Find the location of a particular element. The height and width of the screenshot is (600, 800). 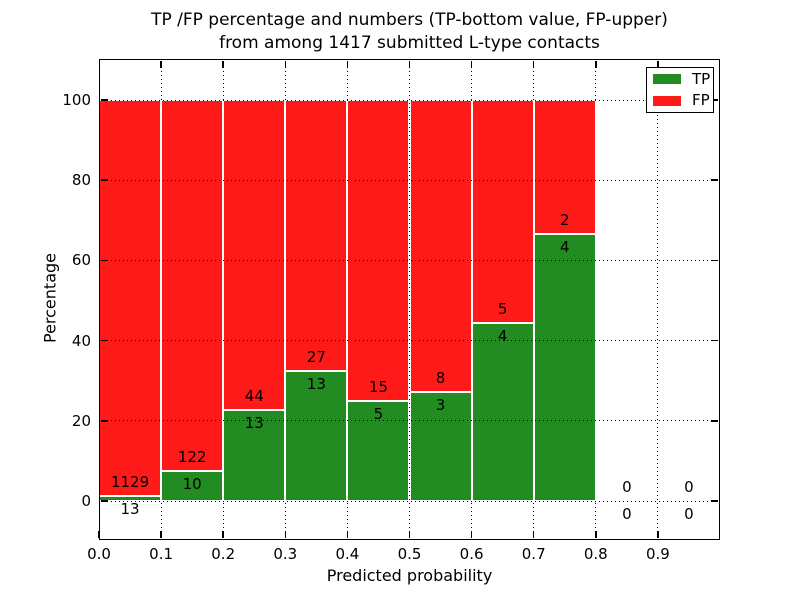

x-tick-label: 0.2 is located at coordinates (223, 554).